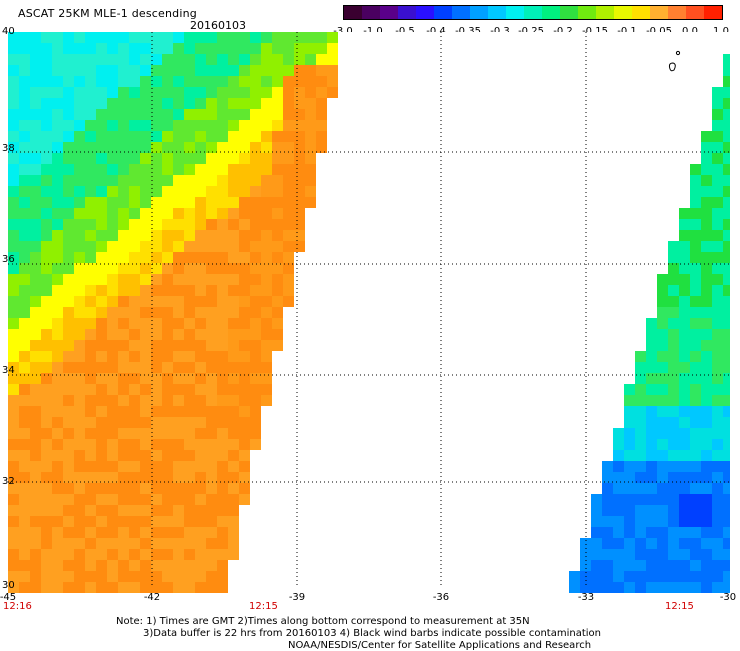  What do you see at coordinates (17, 606) in the screenshot?
I see `time-label-left: 12:16` at bounding box center [17, 606].